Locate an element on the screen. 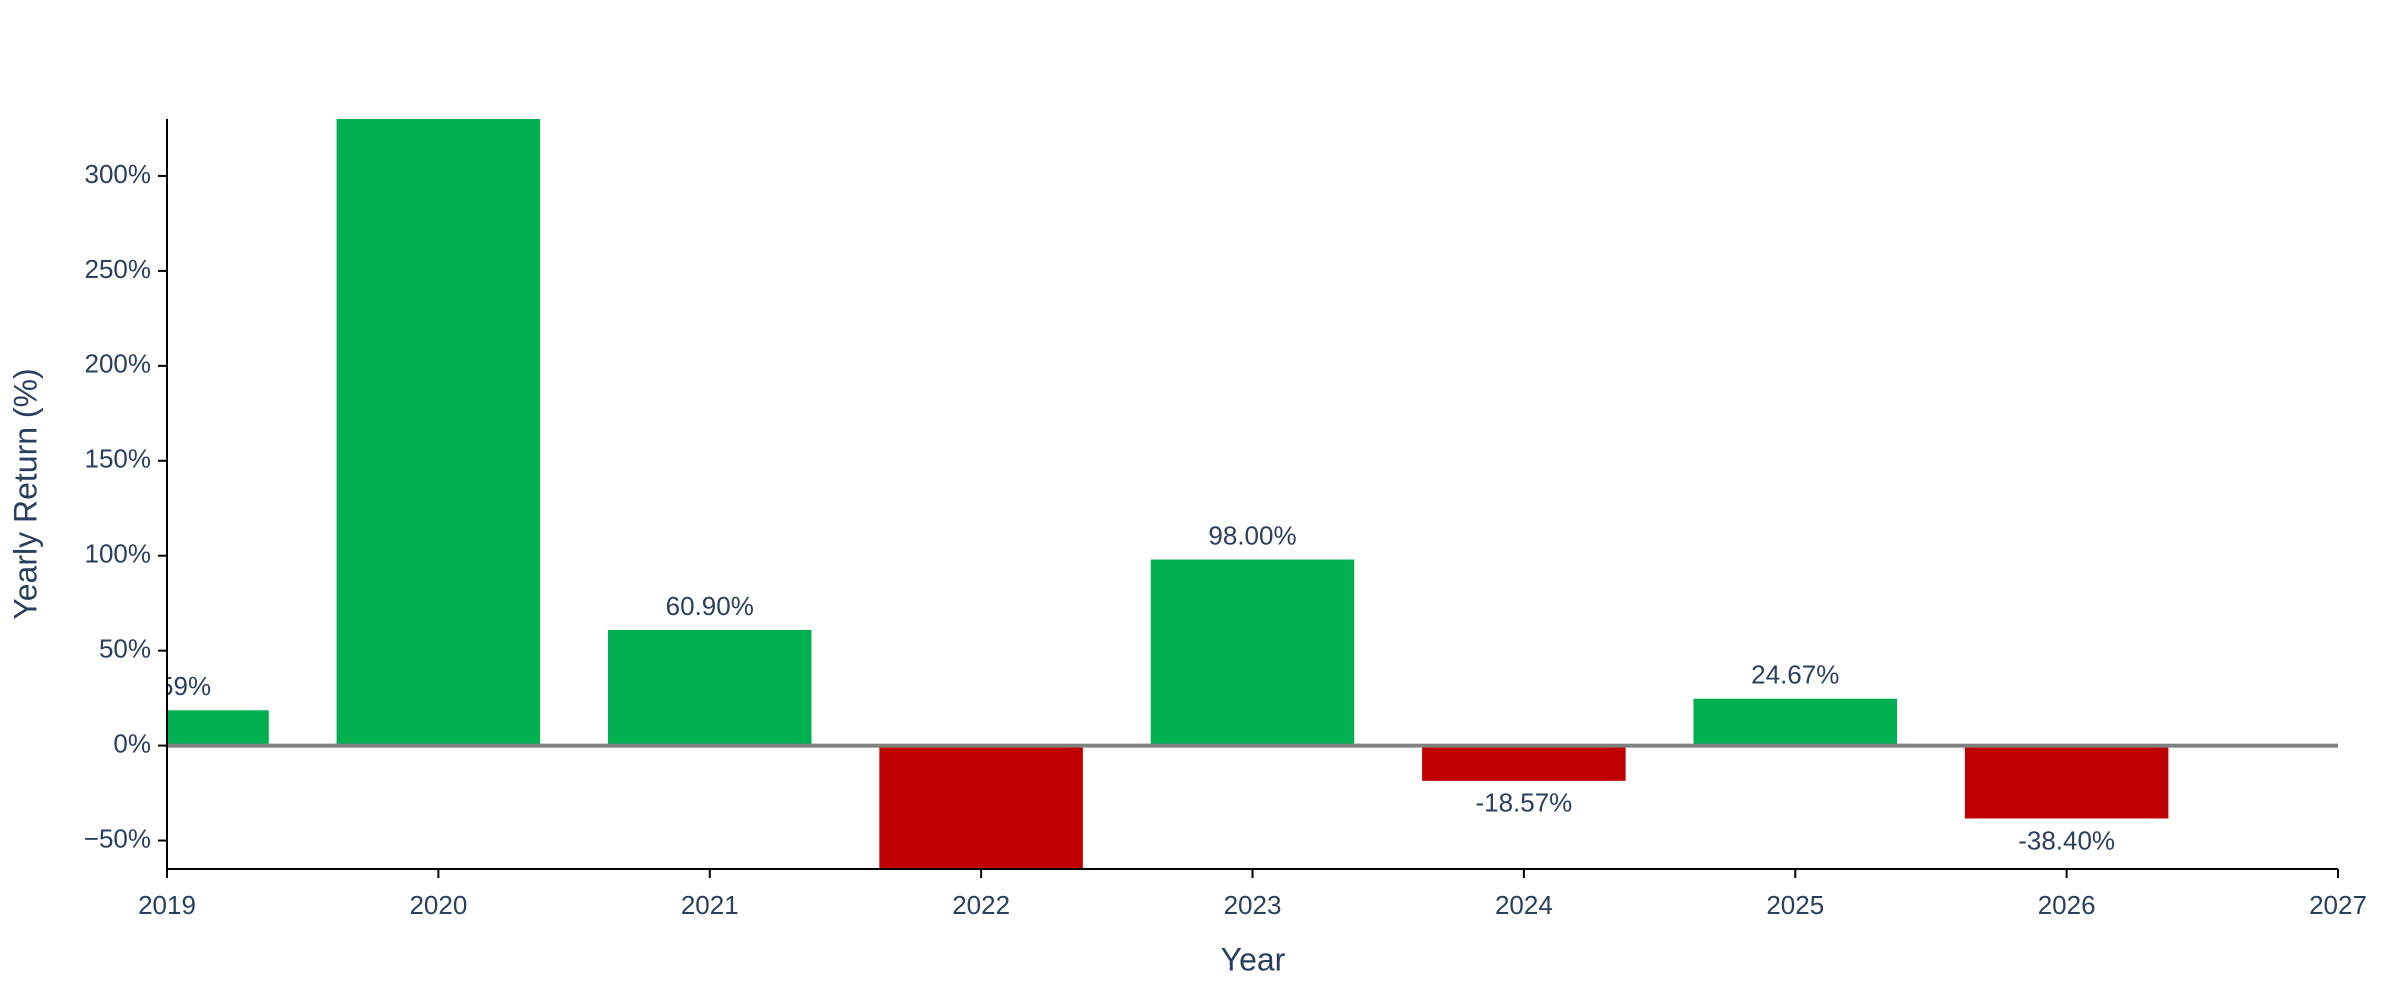 The image size is (2400, 1000). data-label: 18.59% is located at coordinates (167, 686).